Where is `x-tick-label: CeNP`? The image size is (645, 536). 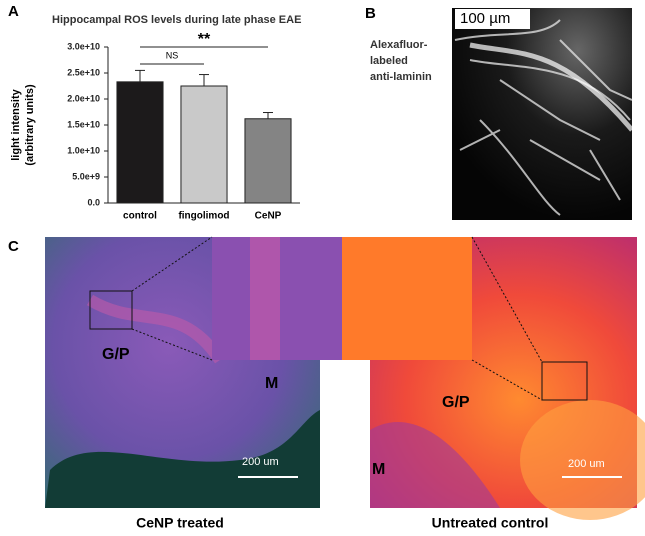
x-tick-label: CeNP is located at coordinates (268, 216).